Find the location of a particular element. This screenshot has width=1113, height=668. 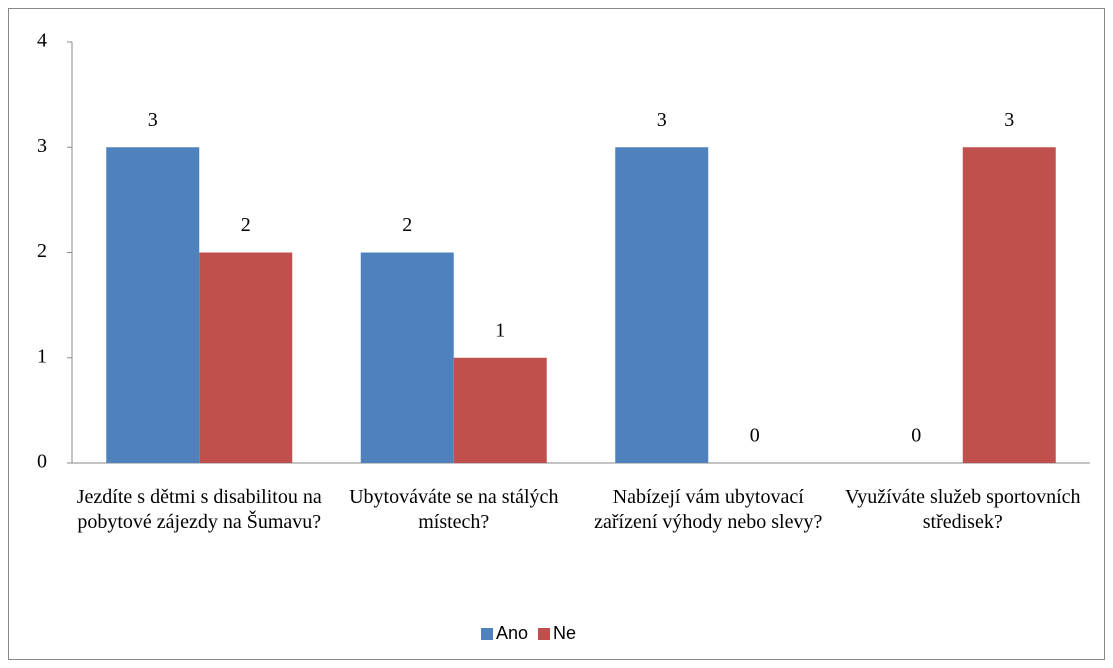

y-tick-label: 3 is located at coordinates (42, 146).